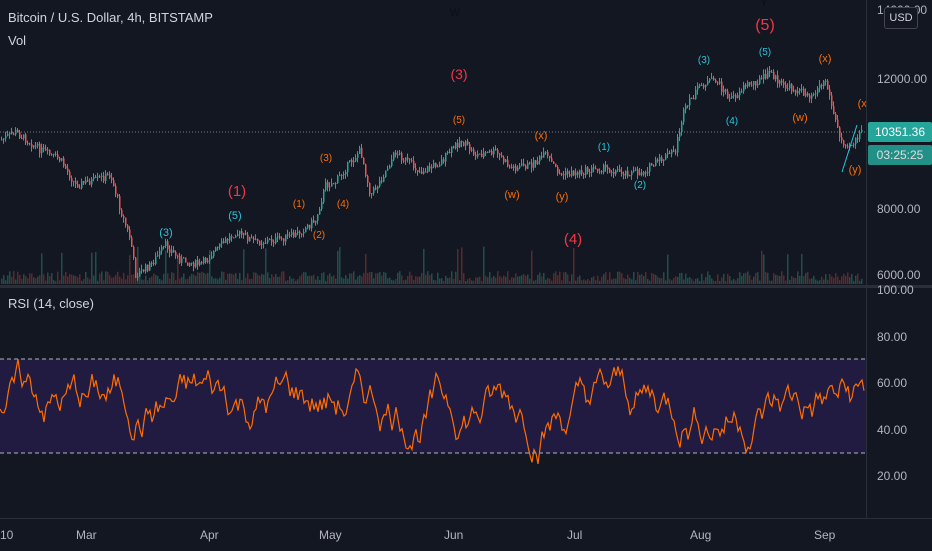  I want to click on symbol-title: Bitcoin / U.S. Dollar, 4h, BITSTAMP, so click(110, 17).